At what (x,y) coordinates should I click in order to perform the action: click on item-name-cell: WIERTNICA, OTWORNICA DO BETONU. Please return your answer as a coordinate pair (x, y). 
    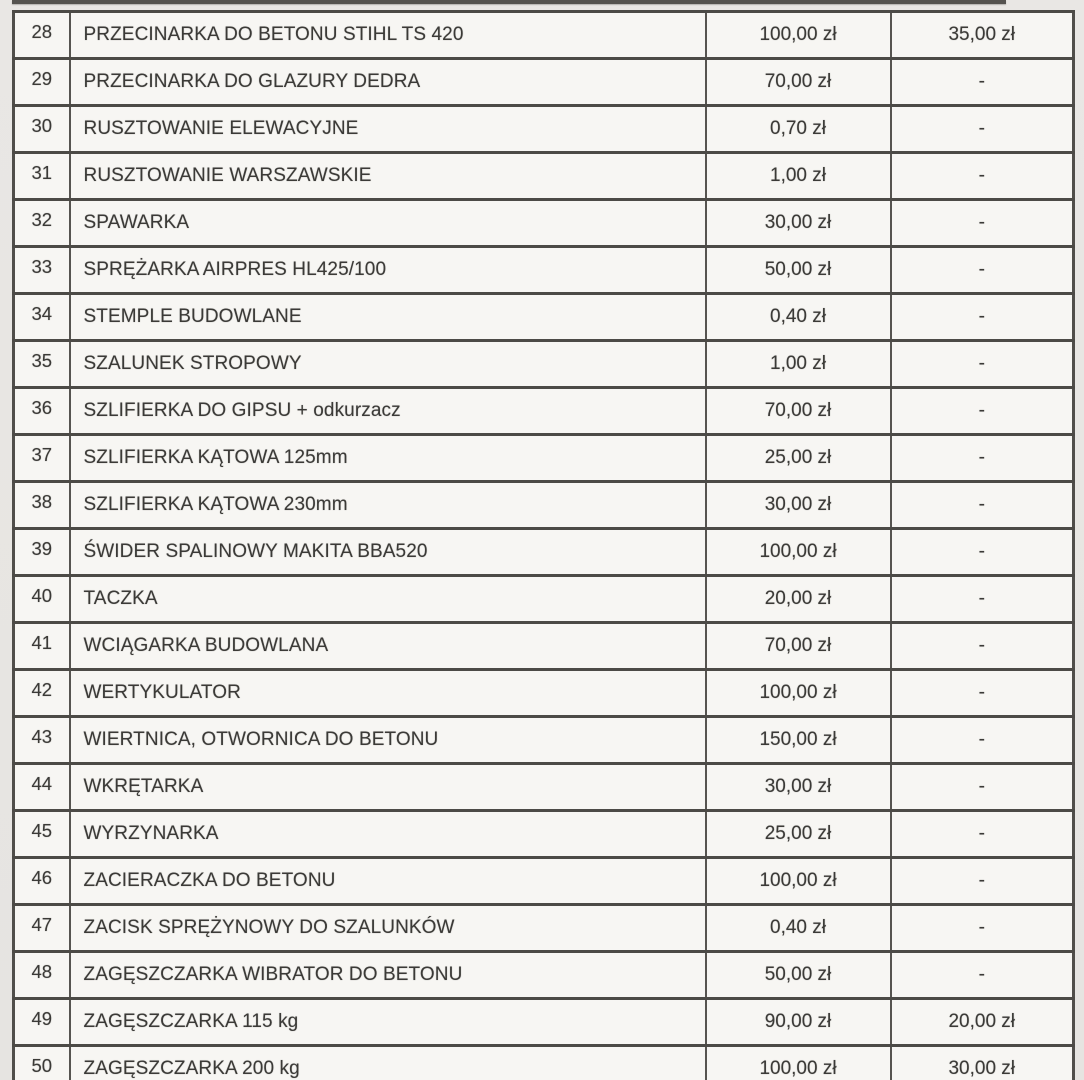
    Looking at the image, I should click on (387, 740).